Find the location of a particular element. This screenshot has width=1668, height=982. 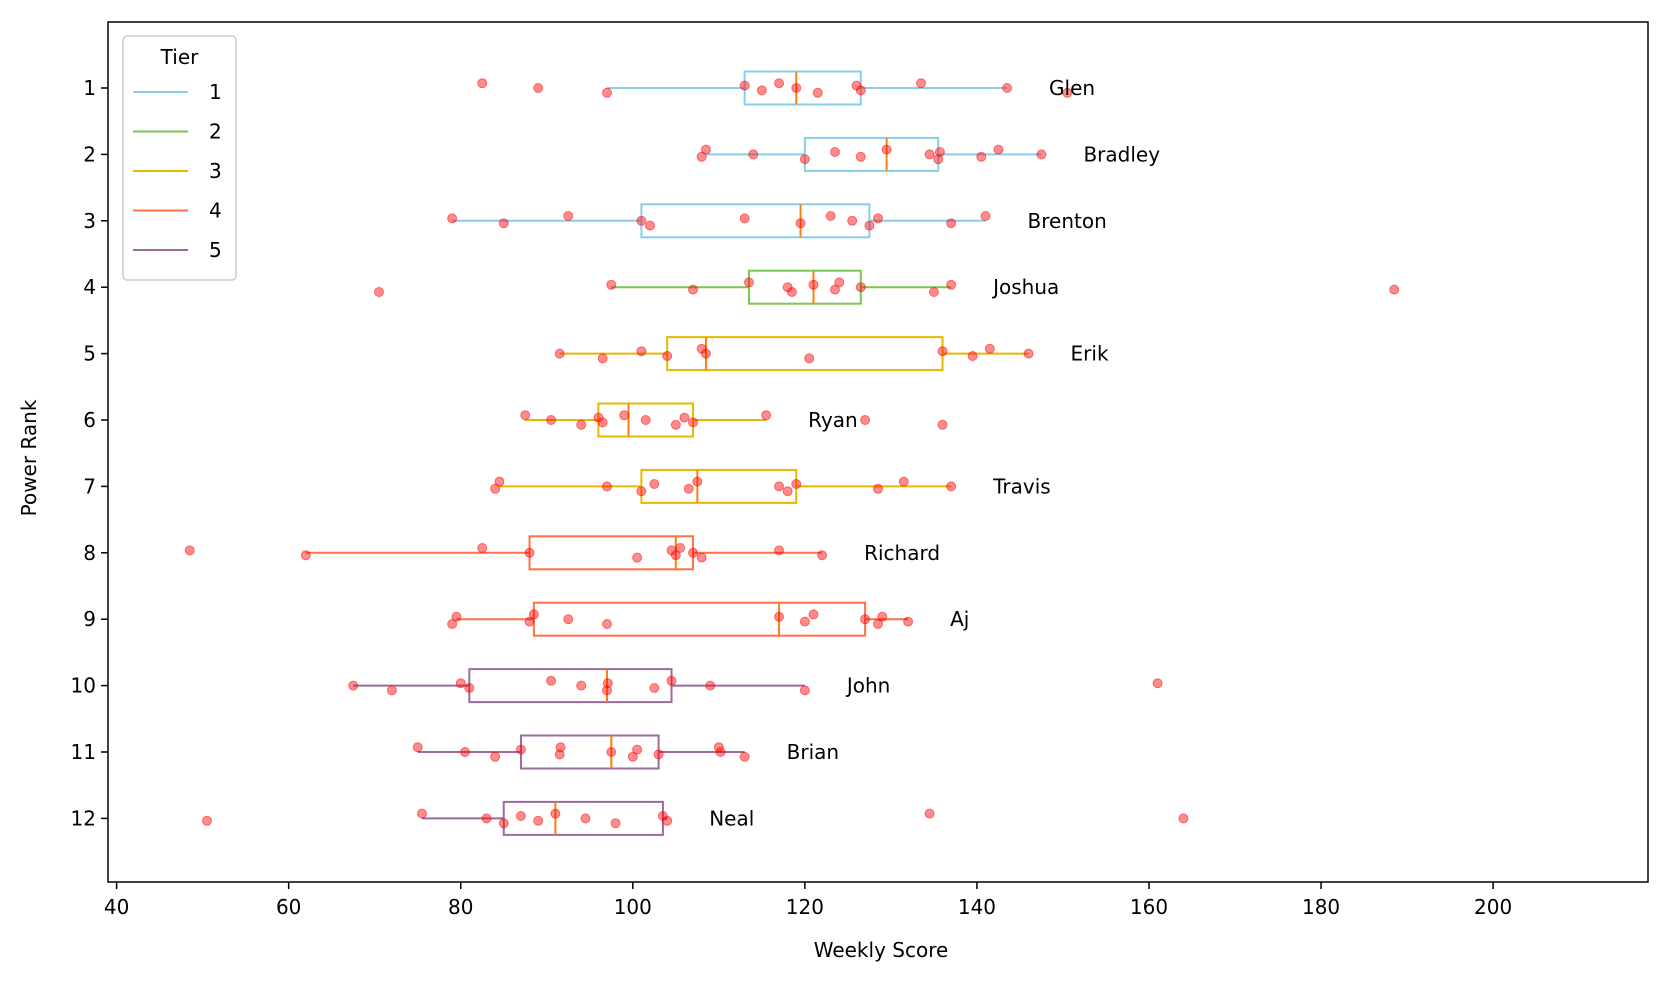

name-label-richard: Richard is located at coordinates (902, 553).